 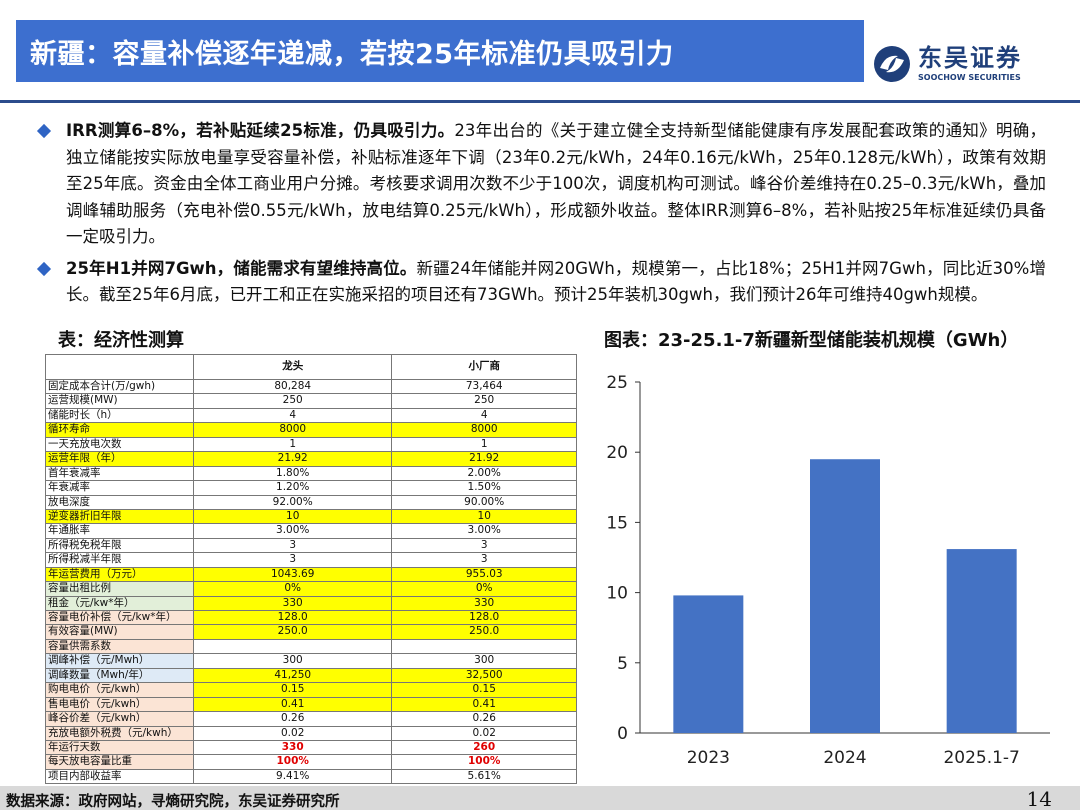 What do you see at coordinates (484, 502) in the screenshot?
I see `cell-small-vendor: 90.00%` at bounding box center [484, 502].